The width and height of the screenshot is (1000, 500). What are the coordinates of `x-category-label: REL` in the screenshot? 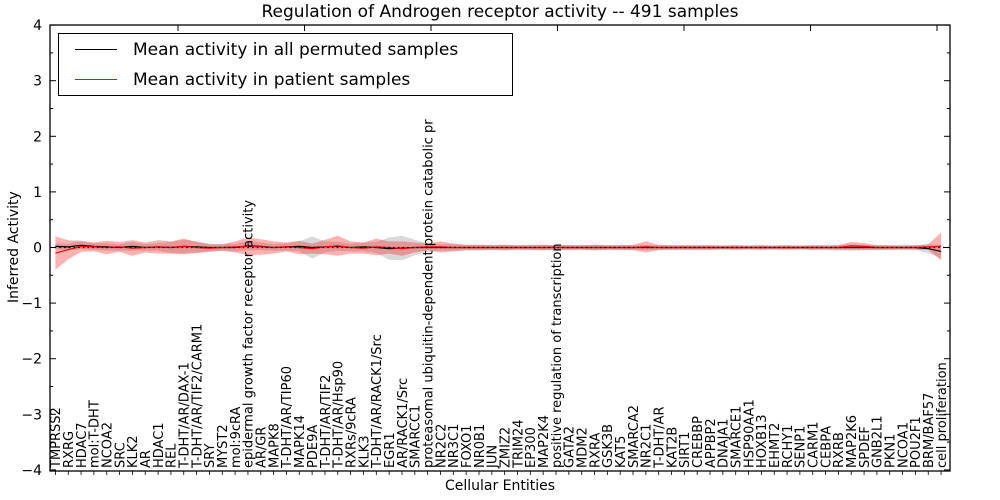 It's located at (172, 455).